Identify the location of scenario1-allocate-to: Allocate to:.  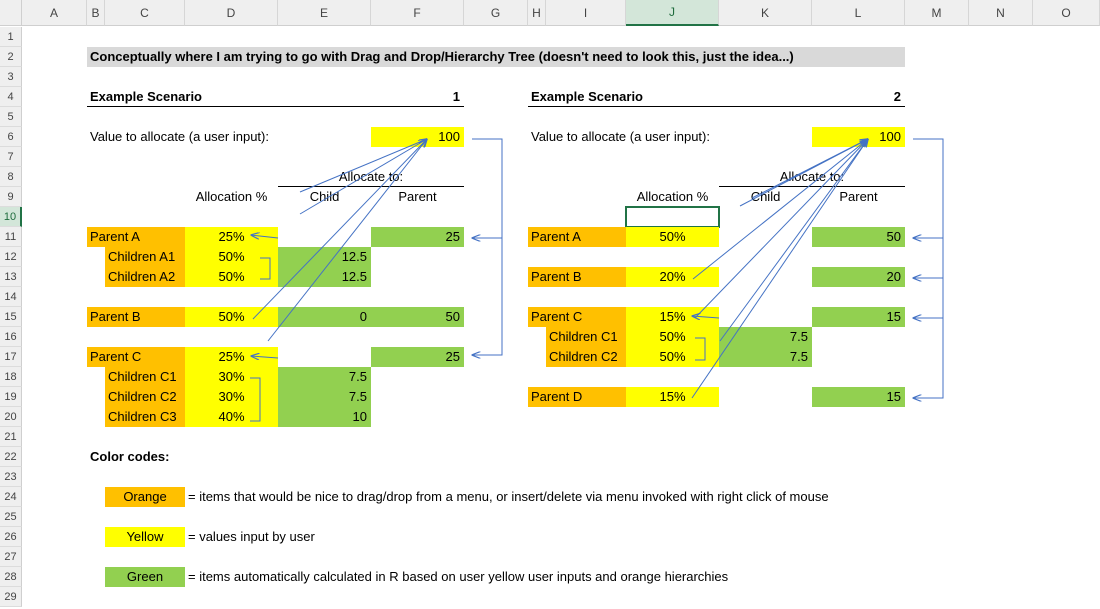
(371, 177).